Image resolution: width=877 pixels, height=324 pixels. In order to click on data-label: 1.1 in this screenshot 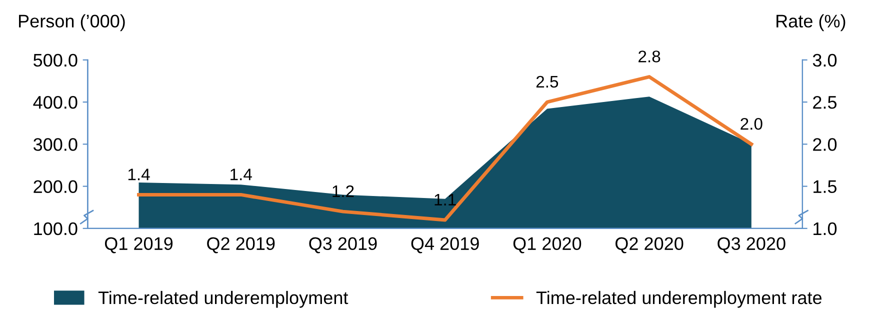, I will do `click(445, 200)`.